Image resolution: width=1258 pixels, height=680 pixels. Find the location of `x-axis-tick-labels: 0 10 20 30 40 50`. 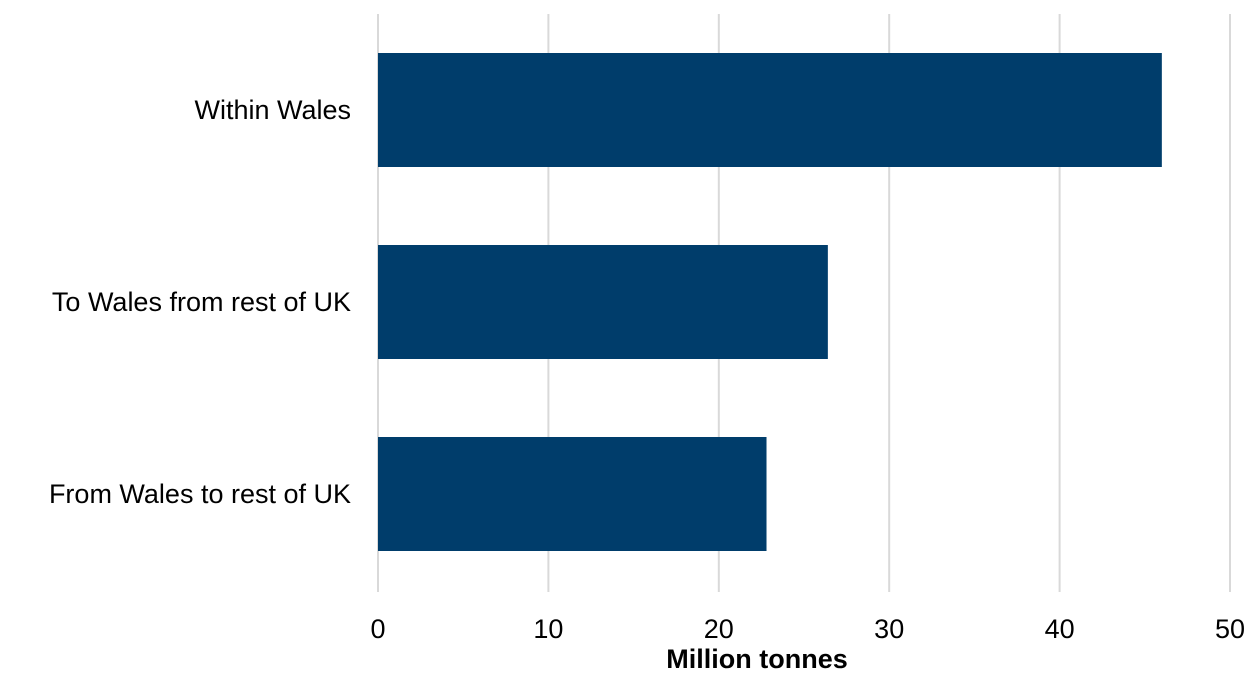

x-axis-tick-labels: 0 10 20 30 40 50 is located at coordinates (807, 629).